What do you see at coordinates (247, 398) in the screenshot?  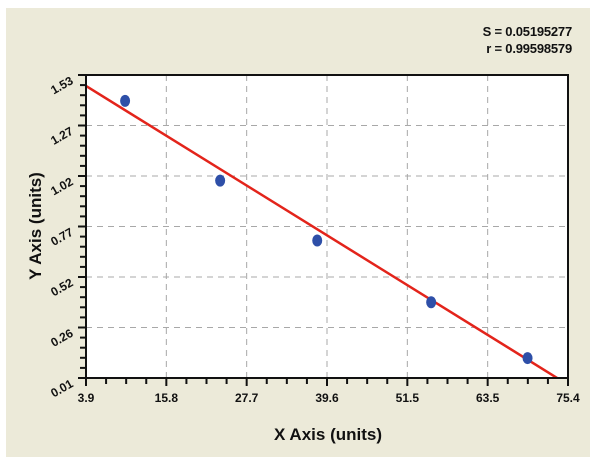 I see `x-tick-label: 27.7` at bounding box center [247, 398].